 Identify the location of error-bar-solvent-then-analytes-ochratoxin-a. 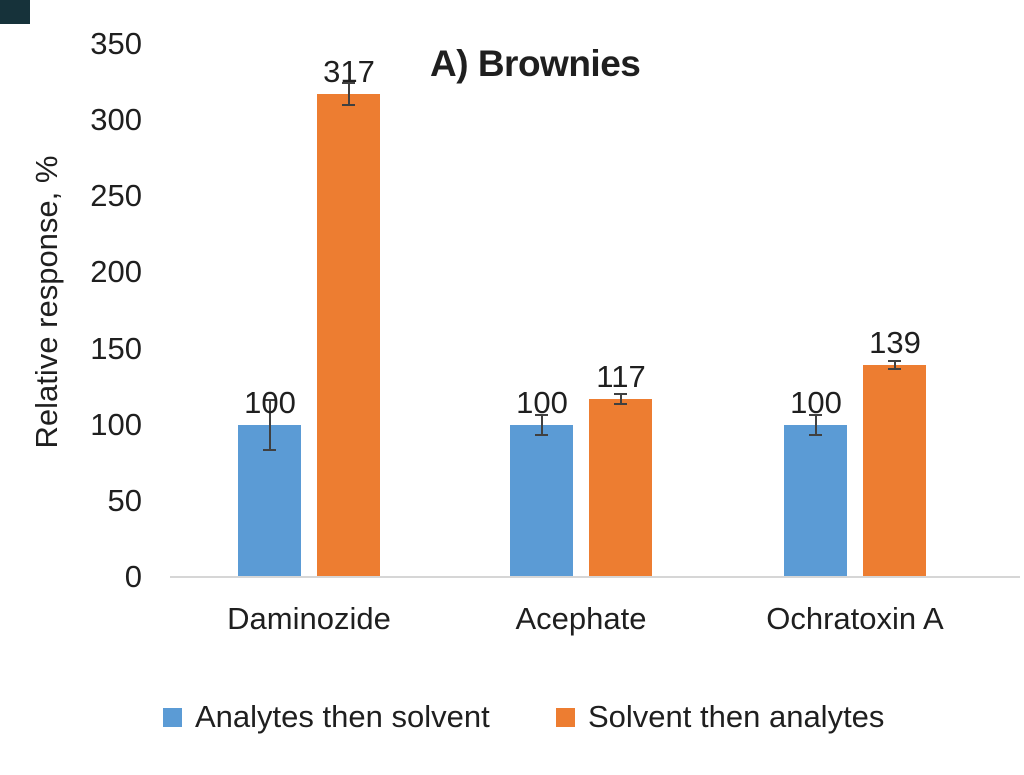
(894, 365).